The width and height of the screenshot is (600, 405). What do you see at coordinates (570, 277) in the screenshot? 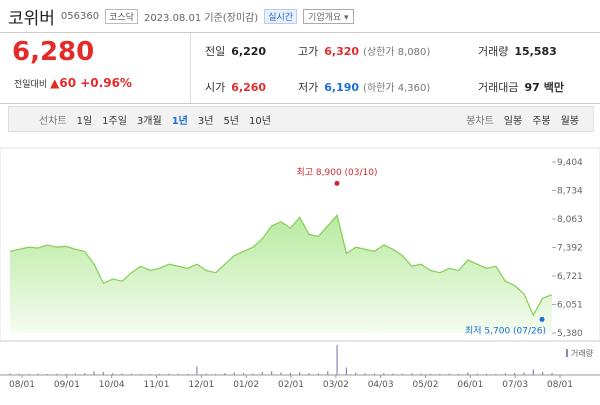
I see `y-tick-label: 6,721` at bounding box center [570, 277].